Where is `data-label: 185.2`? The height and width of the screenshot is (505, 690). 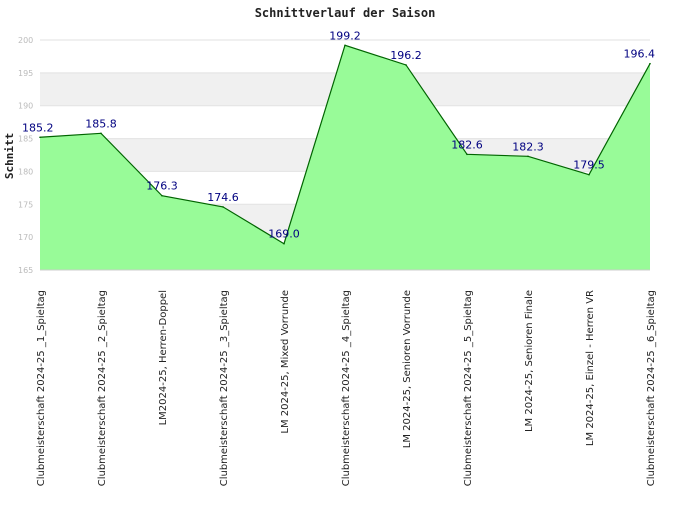 data-label: 185.2 is located at coordinates (38, 127).